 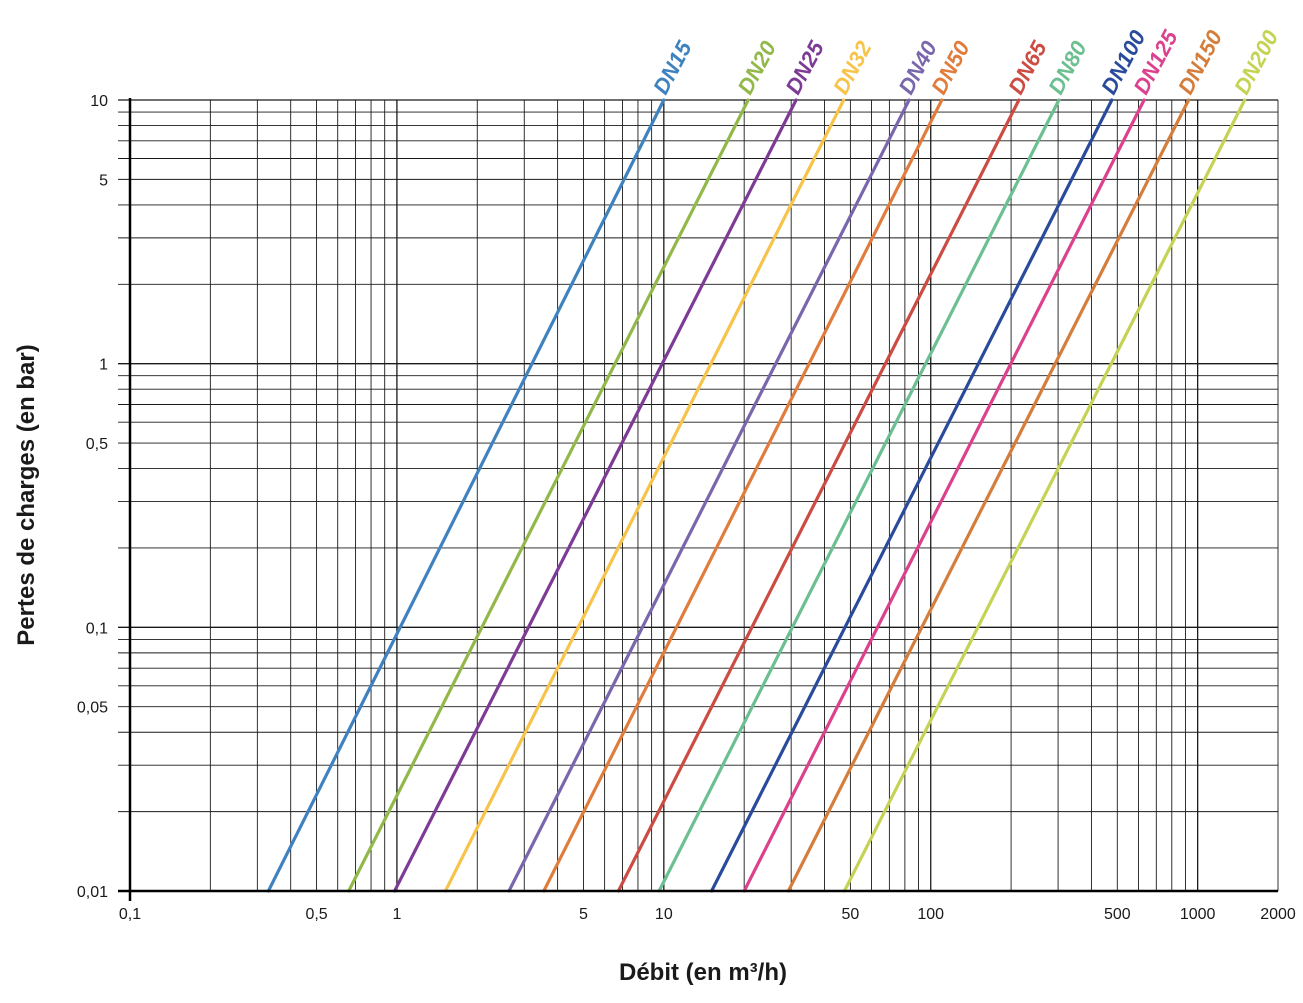 What do you see at coordinates (1200, 61) in the screenshot?
I see `series-label-dn150: DN150` at bounding box center [1200, 61].